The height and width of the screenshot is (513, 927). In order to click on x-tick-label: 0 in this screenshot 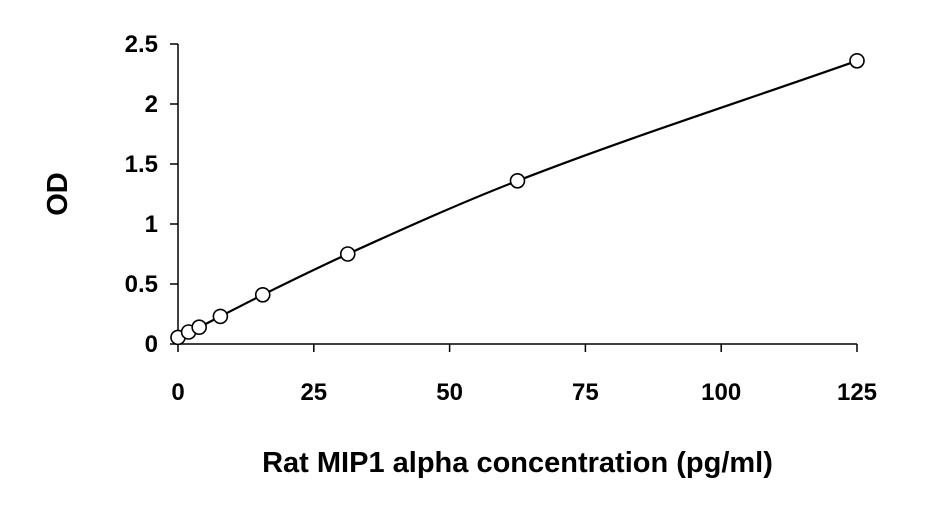, I will do `click(177, 392)`.